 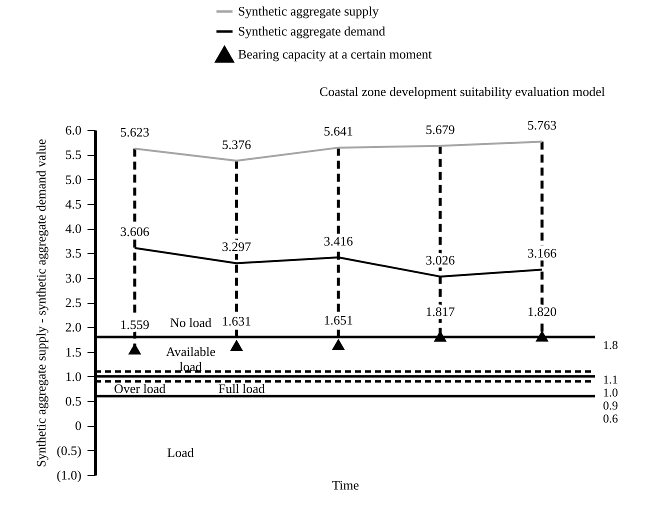 What do you see at coordinates (73, 327) in the screenshot?
I see `y-tick-label: 2.0` at bounding box center [73, 327].